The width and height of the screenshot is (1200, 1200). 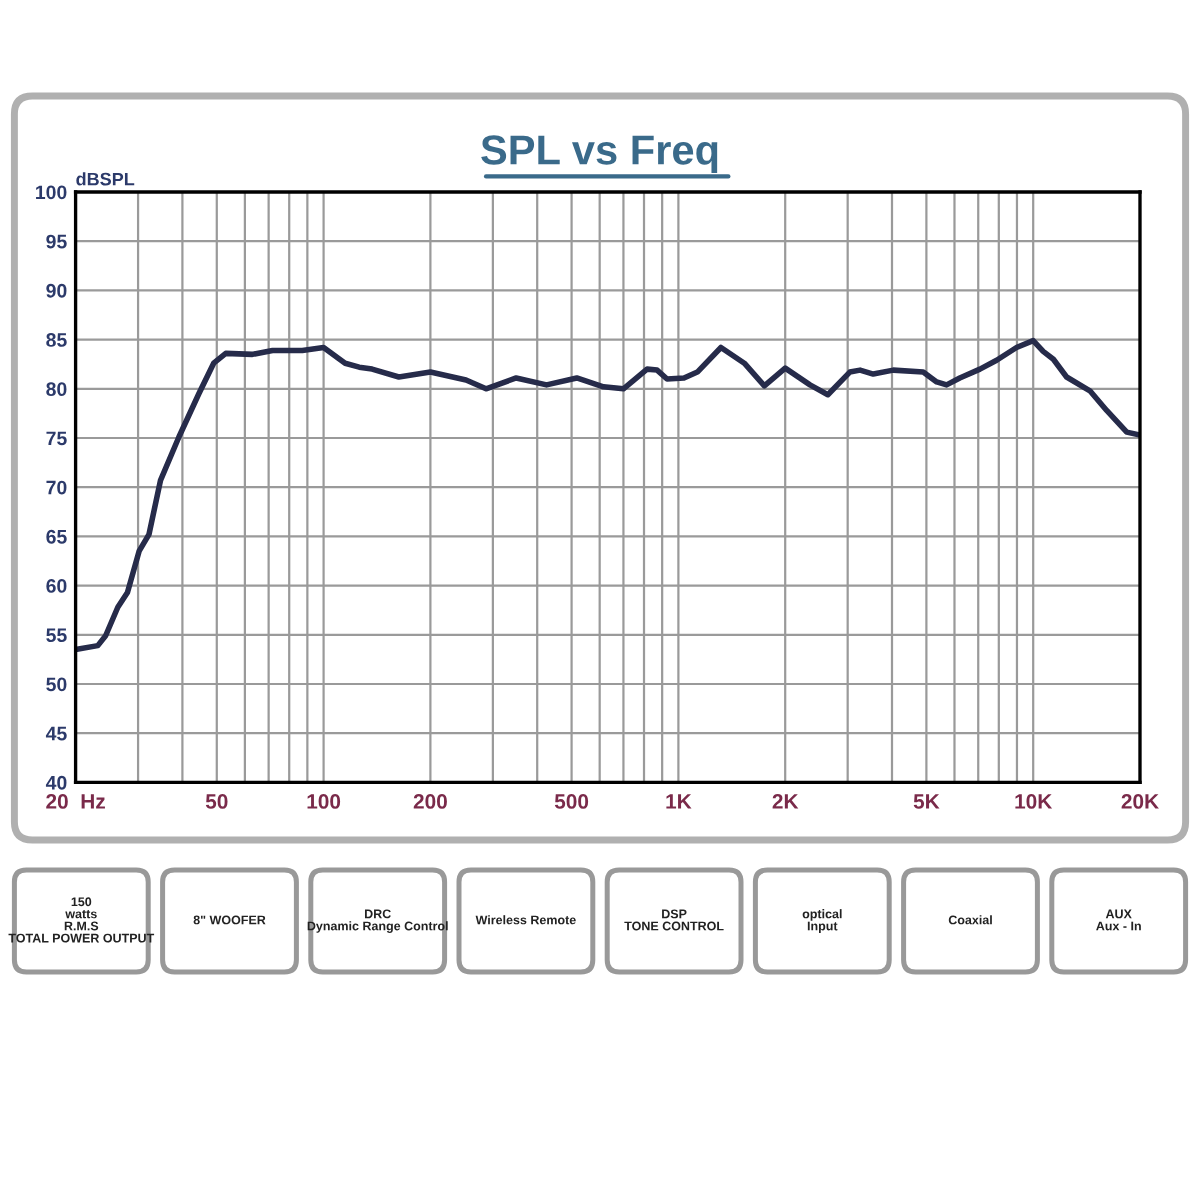 What do you see at coordinates (56, 389) in the screenshot?
I see `y-tick-label: 80` at bounding box center [56, 389].